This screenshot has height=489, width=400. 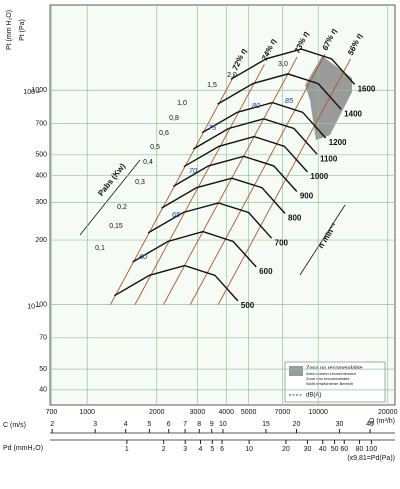 I want to click on pd-tick-label: 40, so click(x=323, y=449).